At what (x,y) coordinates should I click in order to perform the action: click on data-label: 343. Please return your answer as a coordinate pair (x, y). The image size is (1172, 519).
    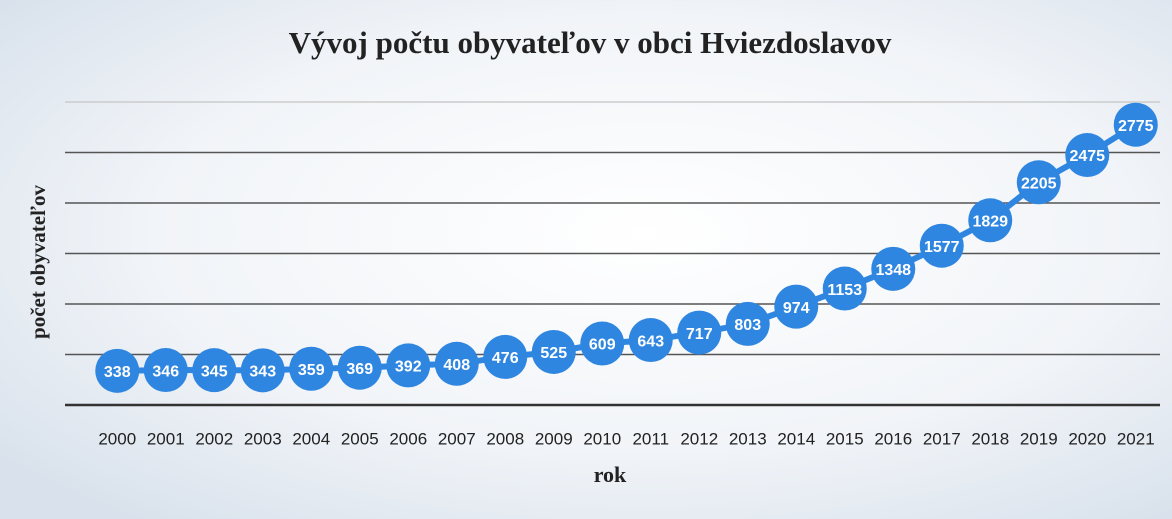
    Looking at the image, I should click on (262, 372).